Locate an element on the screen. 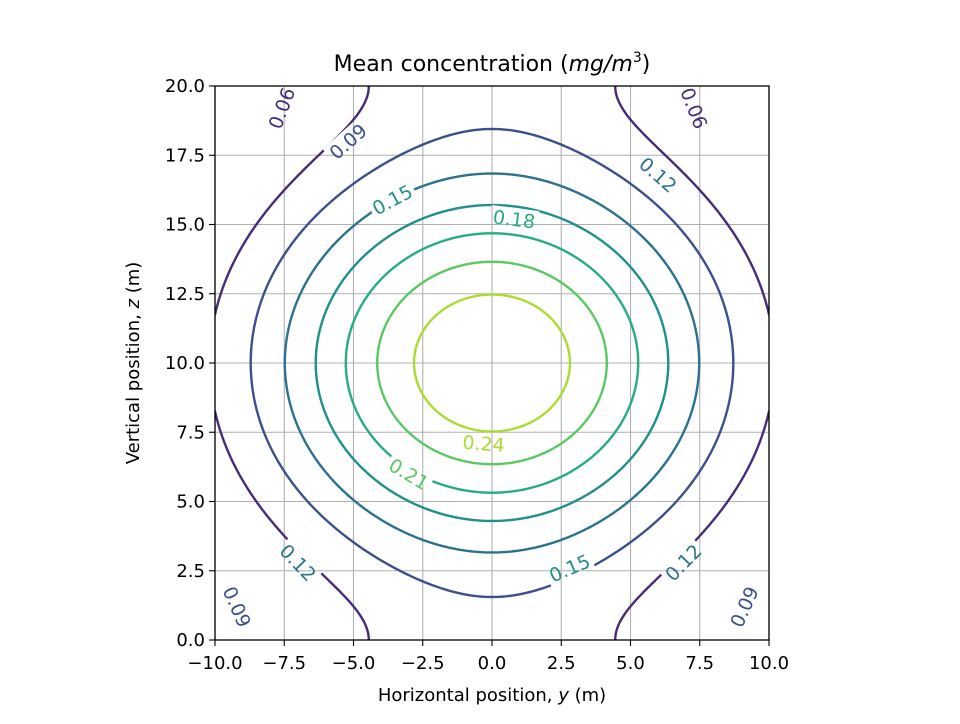 Image resolution: width=960 pixels, height=724 pixels. y-tick-label: 17.5 is located at coordinates (185, 155).